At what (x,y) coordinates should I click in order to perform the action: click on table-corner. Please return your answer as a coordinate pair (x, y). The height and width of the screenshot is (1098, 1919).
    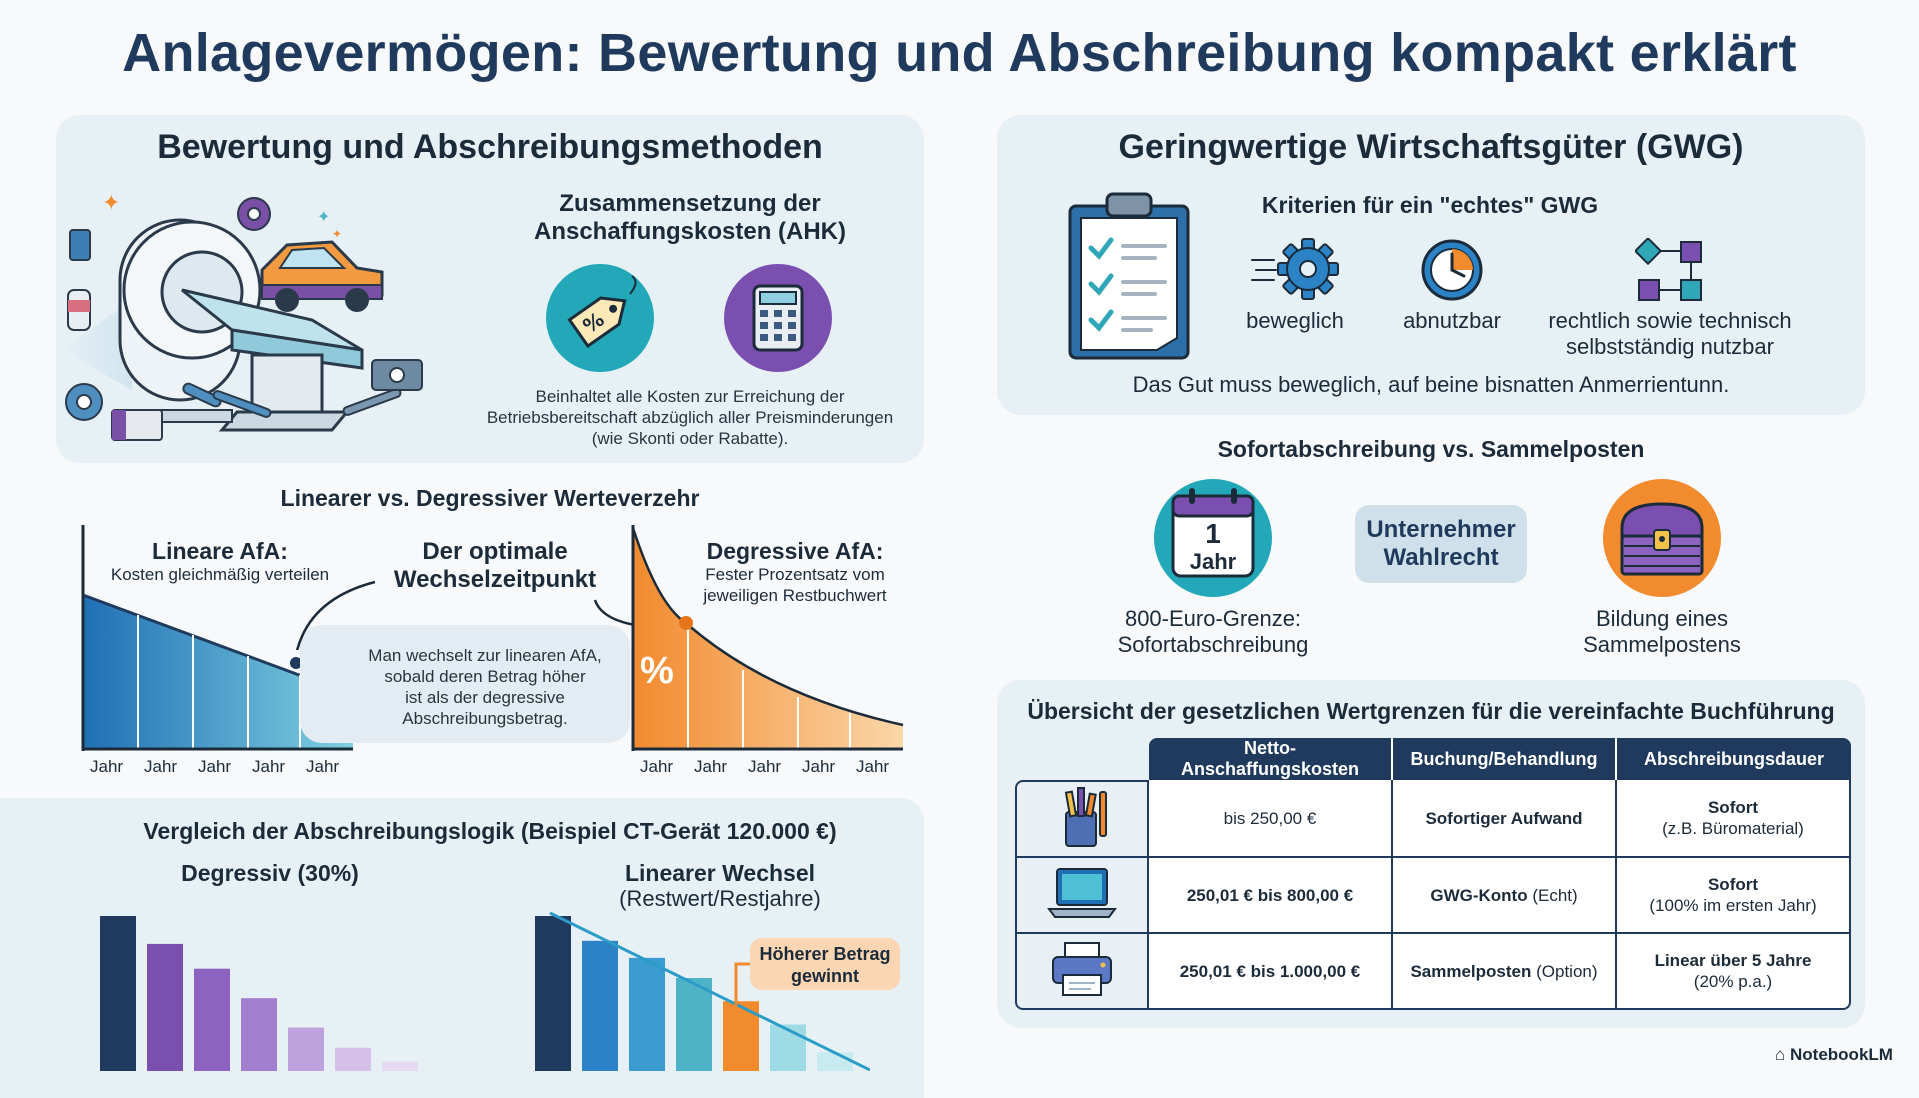
    Looking at the image, I should click on (1082, 759).